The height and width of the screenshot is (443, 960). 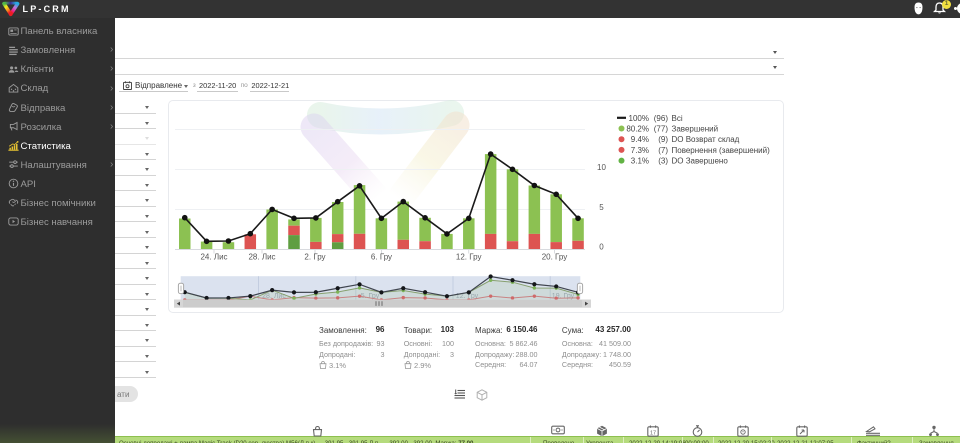 I want to click on svg-text: Всі, so click(x=677, y=118).